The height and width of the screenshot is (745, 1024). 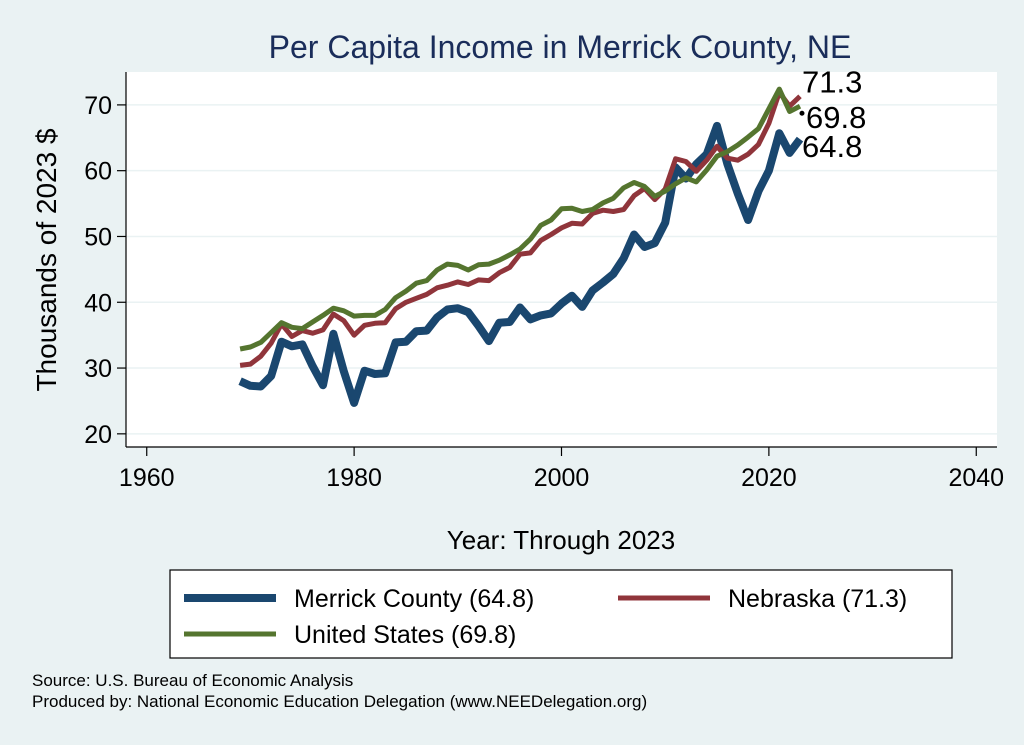 I want to click on y-tick-label: 30, so click(x=98, y=369).